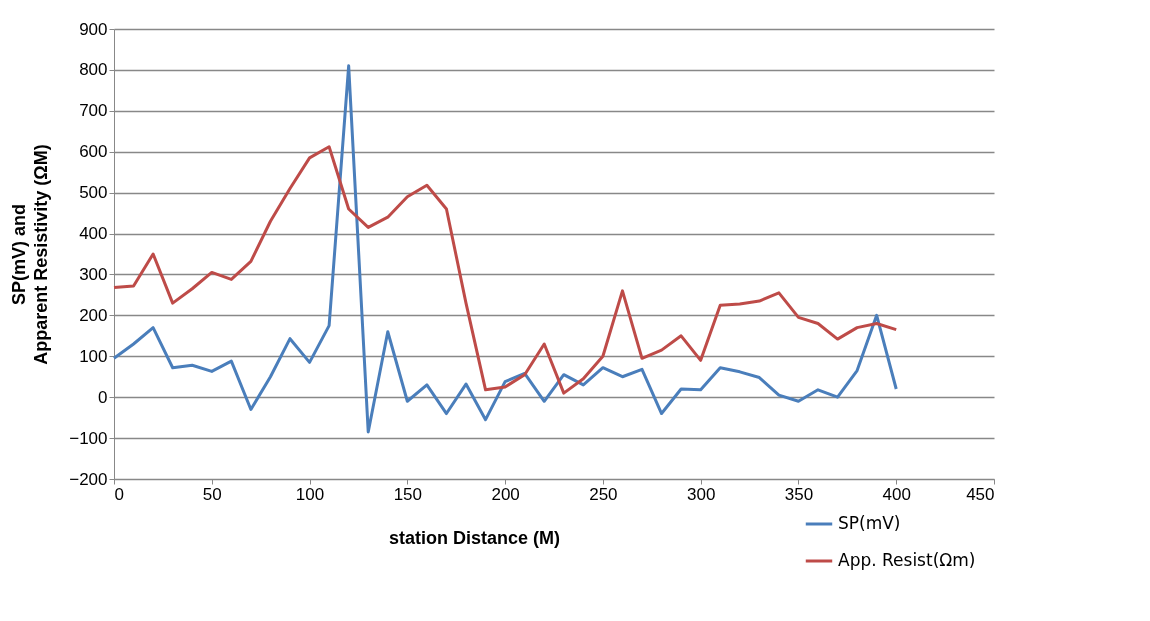 The width and height of the screenshot is (1150, 621). I want to click on y-tick-label: 800, so click(93, 70).